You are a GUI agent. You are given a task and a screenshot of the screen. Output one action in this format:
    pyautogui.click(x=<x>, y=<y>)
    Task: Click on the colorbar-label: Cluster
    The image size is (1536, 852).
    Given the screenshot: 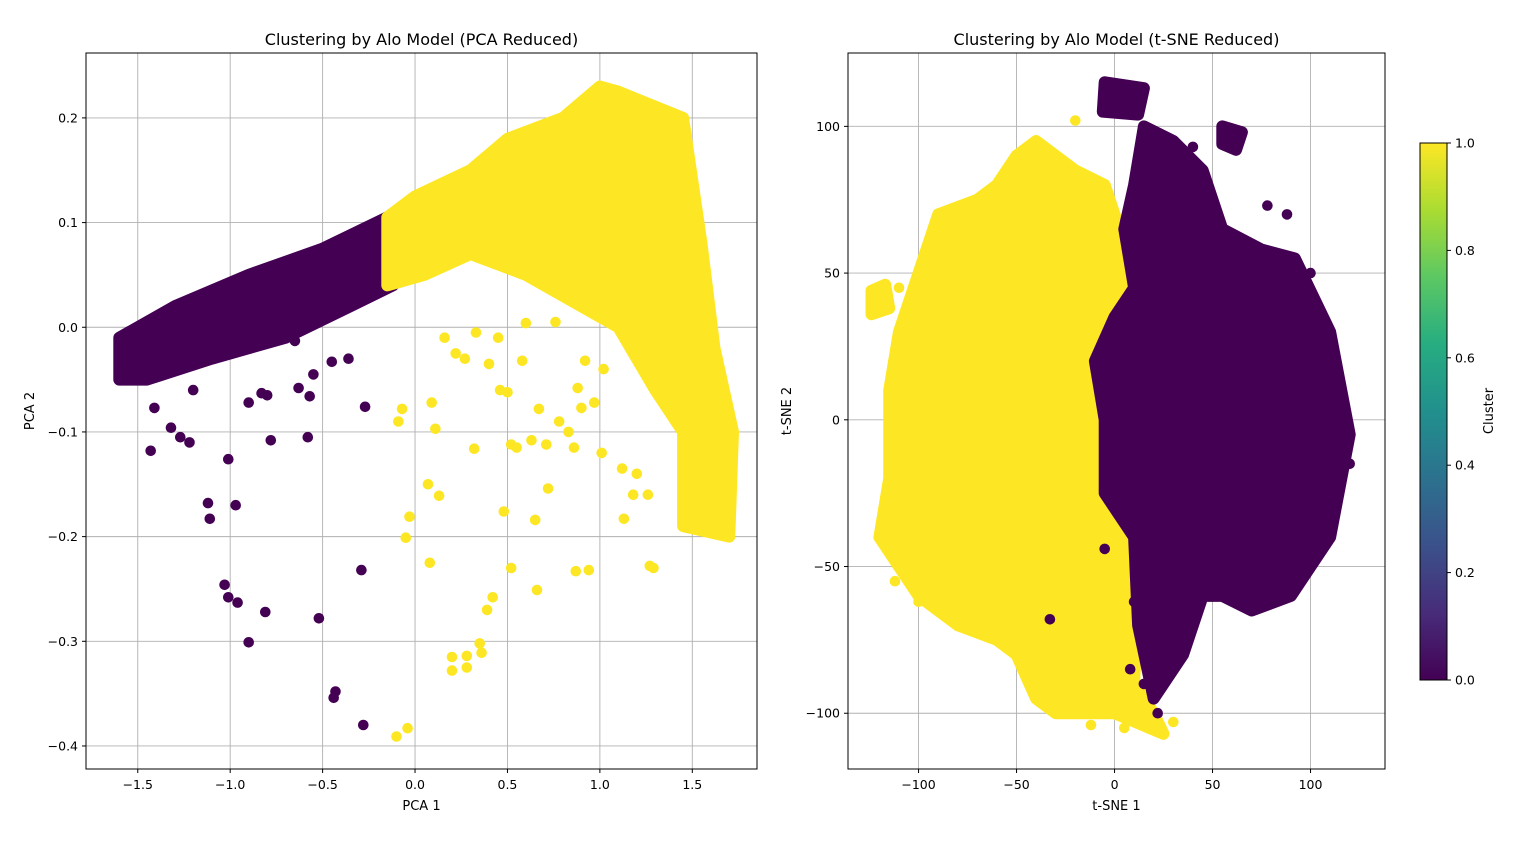 What is the action you would take?
    pyautogui.click(x=1489, y=410)
    